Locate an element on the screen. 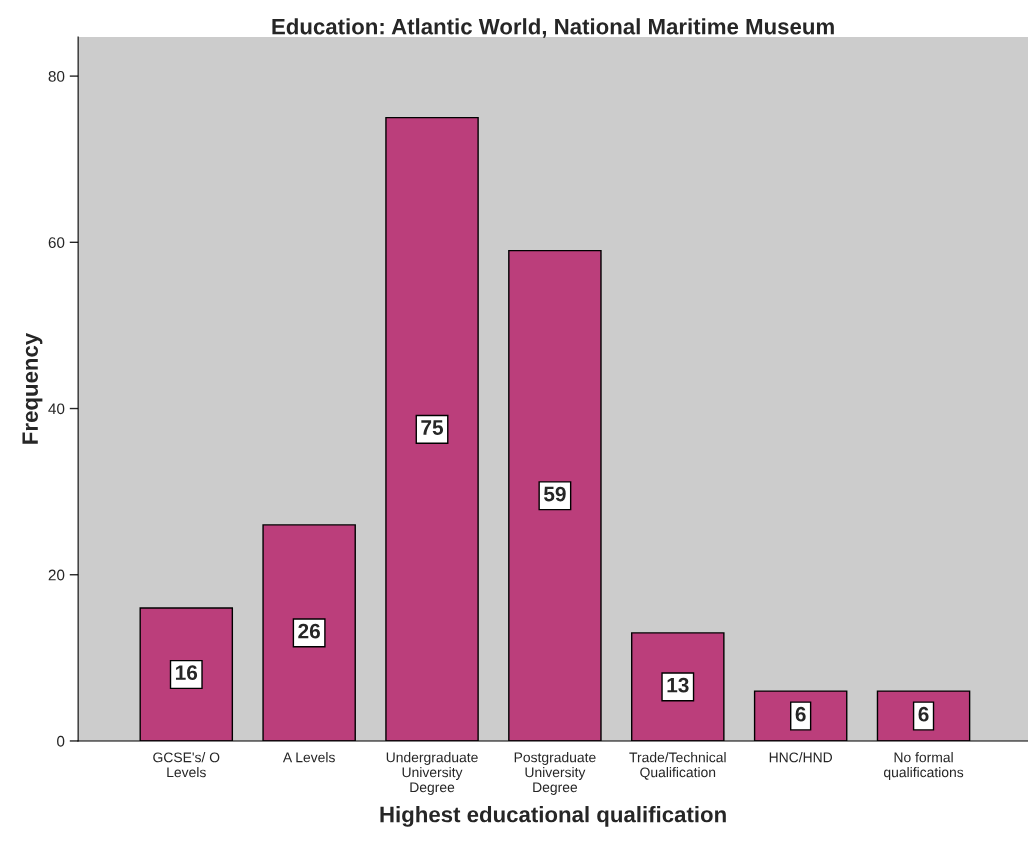 The width and height of the screenshot is (1028, 842). chart-title: Education: Atlantic World, National Maritime Museum is located at coordinates (553, 28).